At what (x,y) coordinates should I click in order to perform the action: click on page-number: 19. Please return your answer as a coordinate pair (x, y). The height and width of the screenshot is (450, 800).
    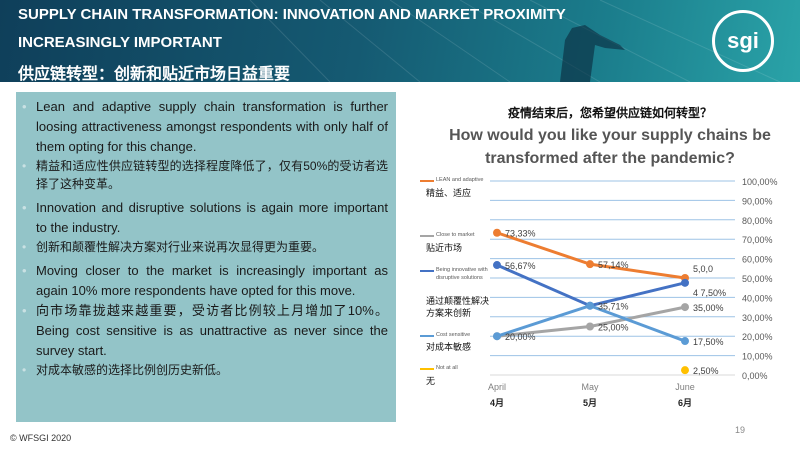
    Looking at the image, I should click on (740, 430).